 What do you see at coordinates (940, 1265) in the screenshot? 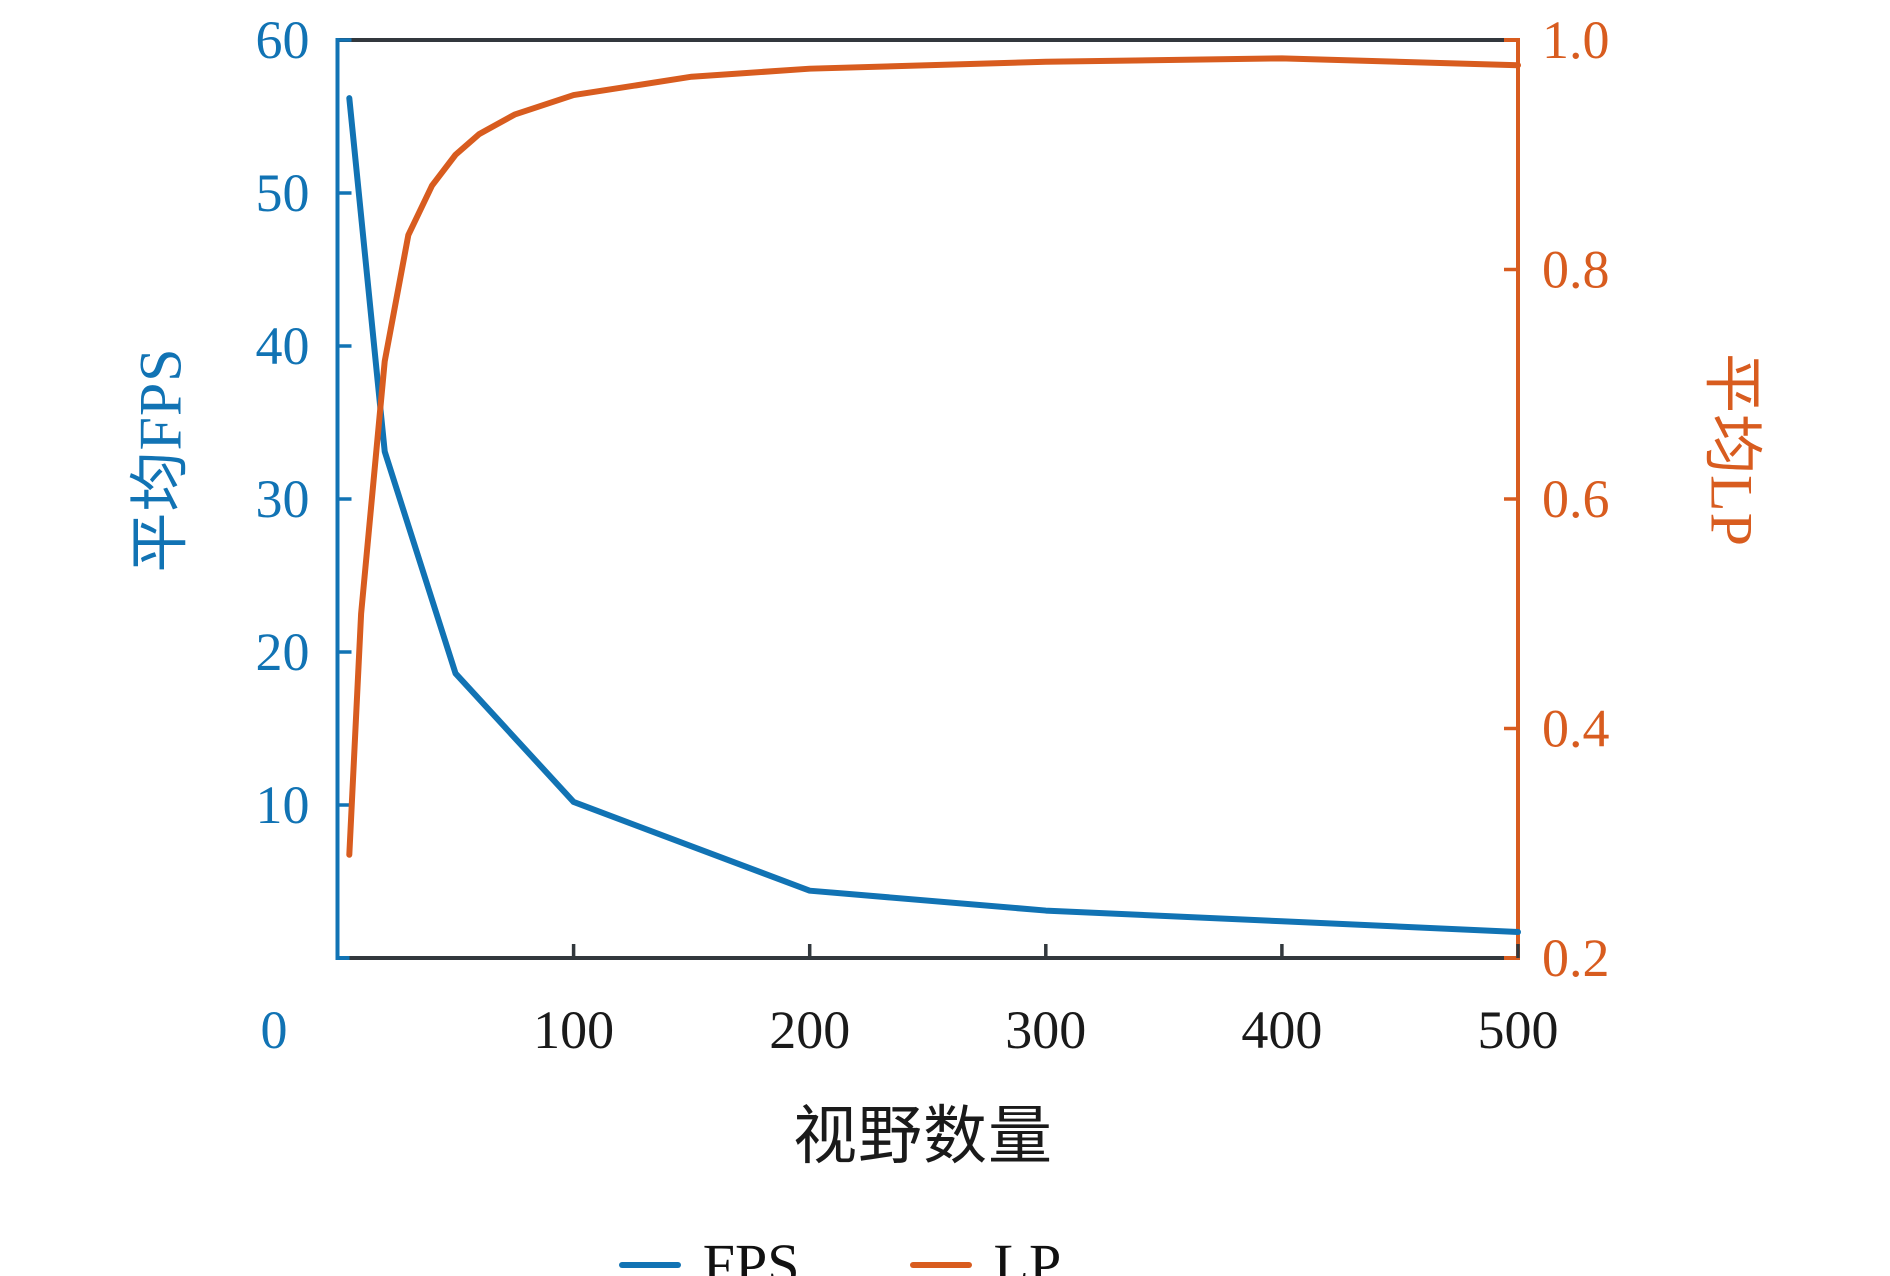
I see `lp-line-swatch` at bounding box center [940, 1265].